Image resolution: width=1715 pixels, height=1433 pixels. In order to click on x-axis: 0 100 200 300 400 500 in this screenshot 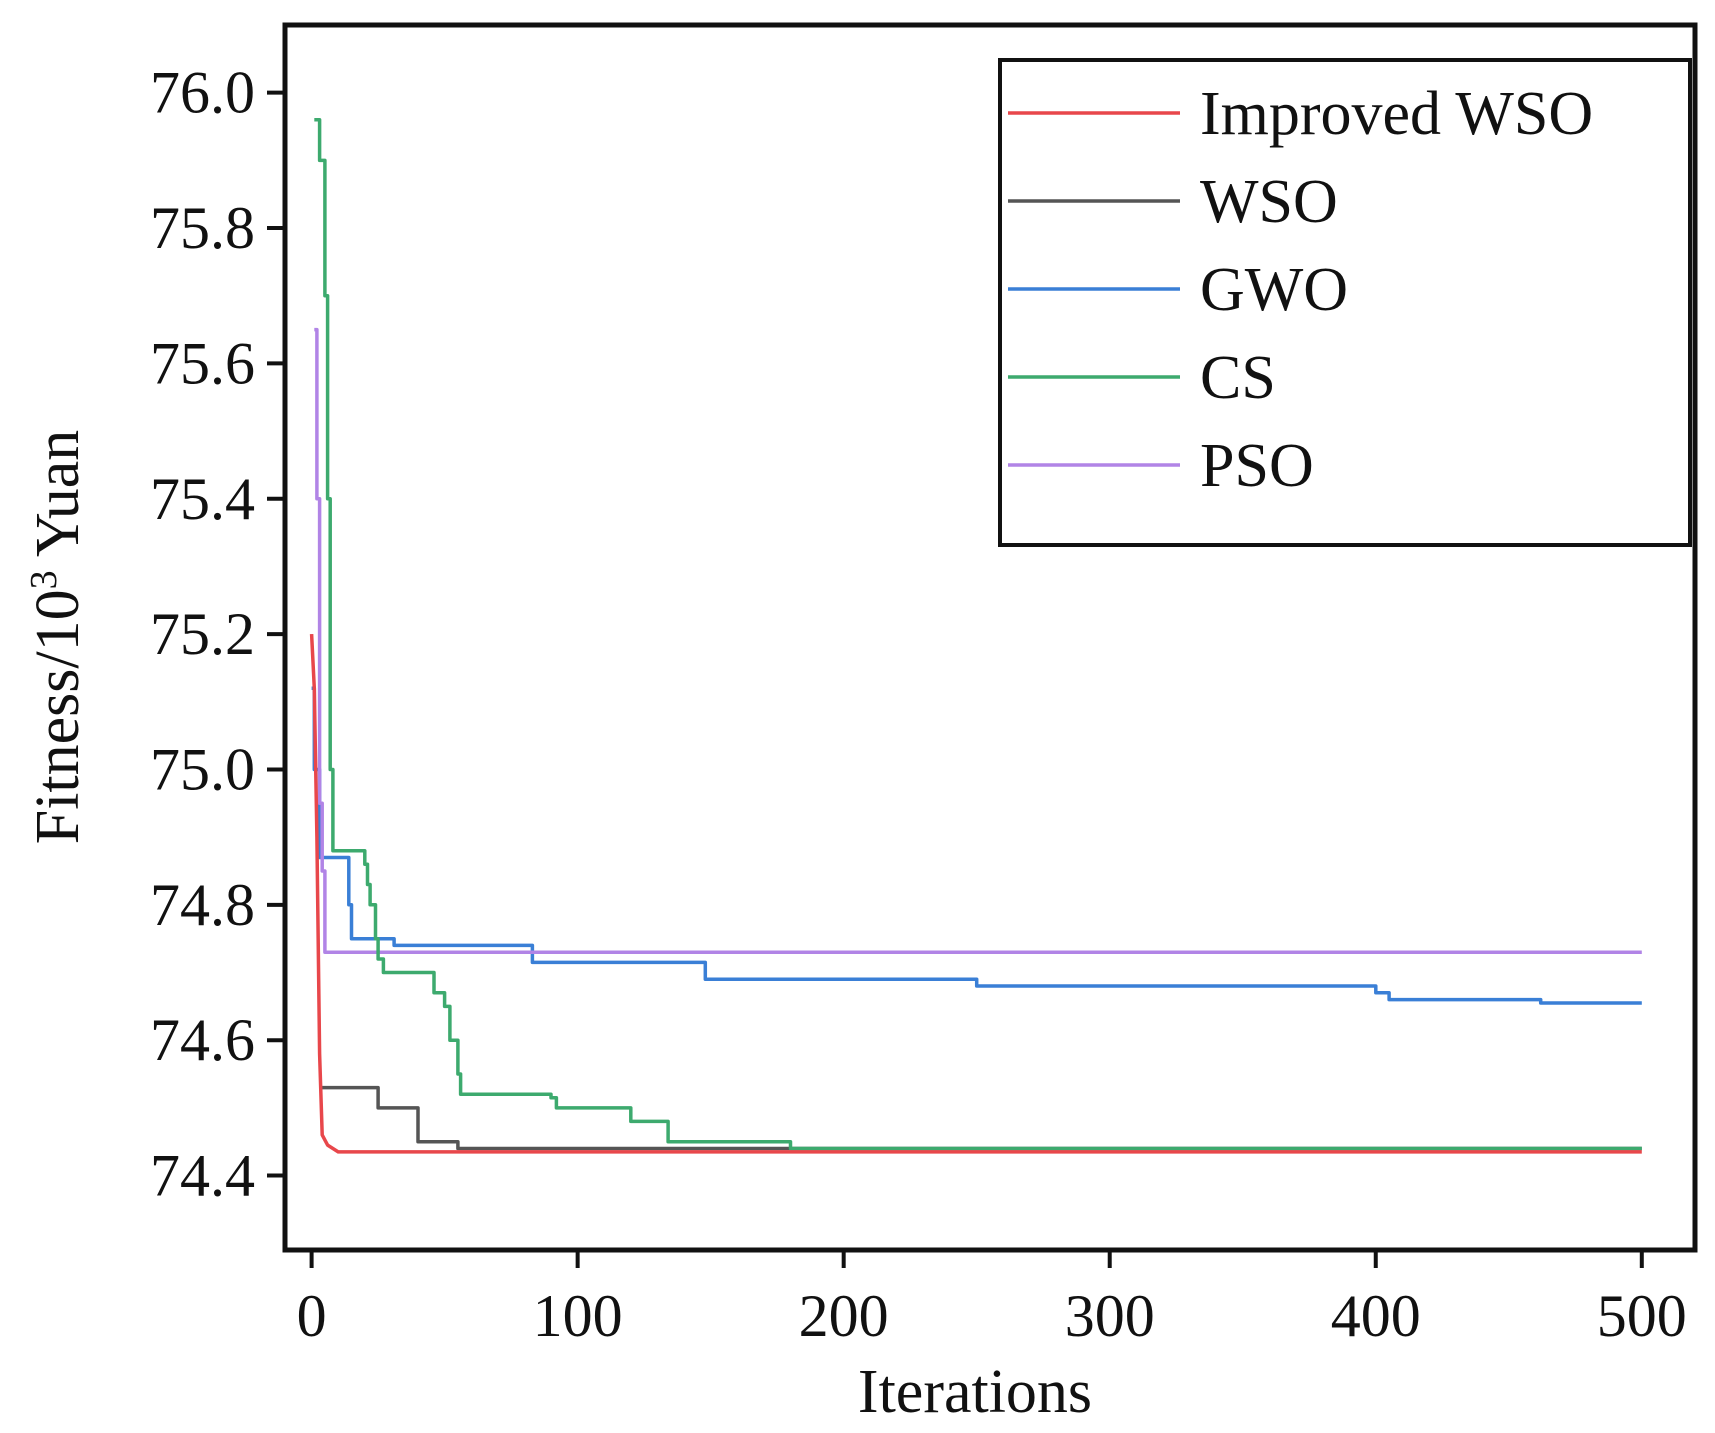, I will do `click(992, 1299)`.